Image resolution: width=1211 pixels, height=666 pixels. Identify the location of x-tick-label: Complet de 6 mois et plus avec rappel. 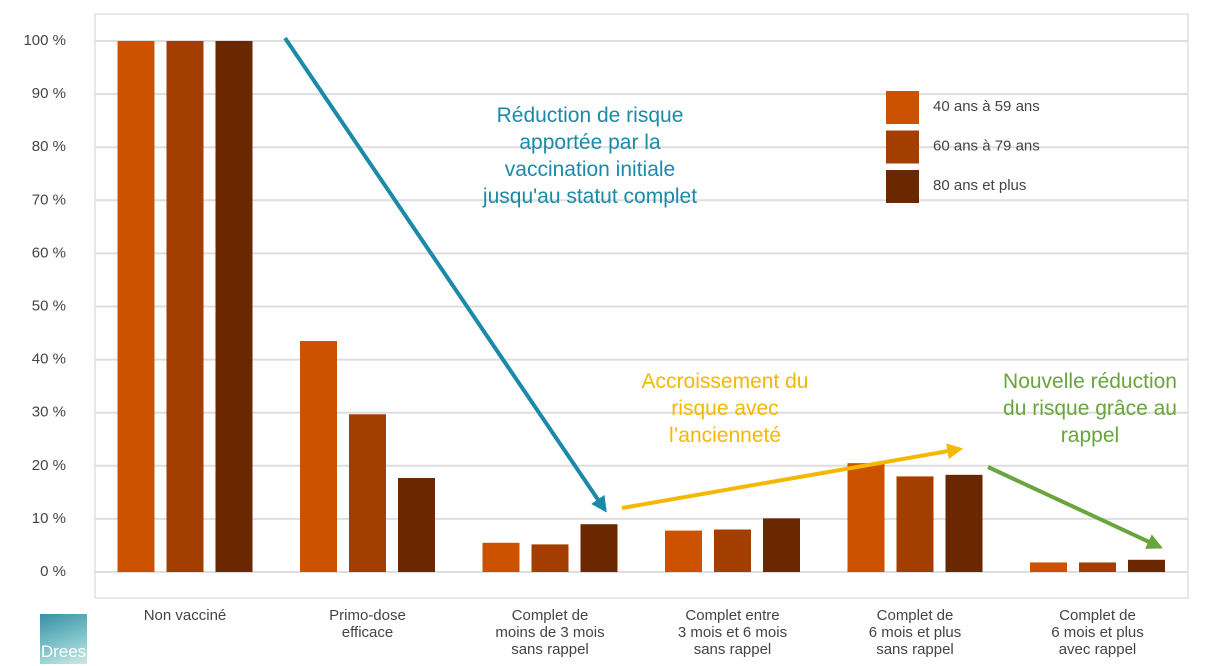
(1097, 632).